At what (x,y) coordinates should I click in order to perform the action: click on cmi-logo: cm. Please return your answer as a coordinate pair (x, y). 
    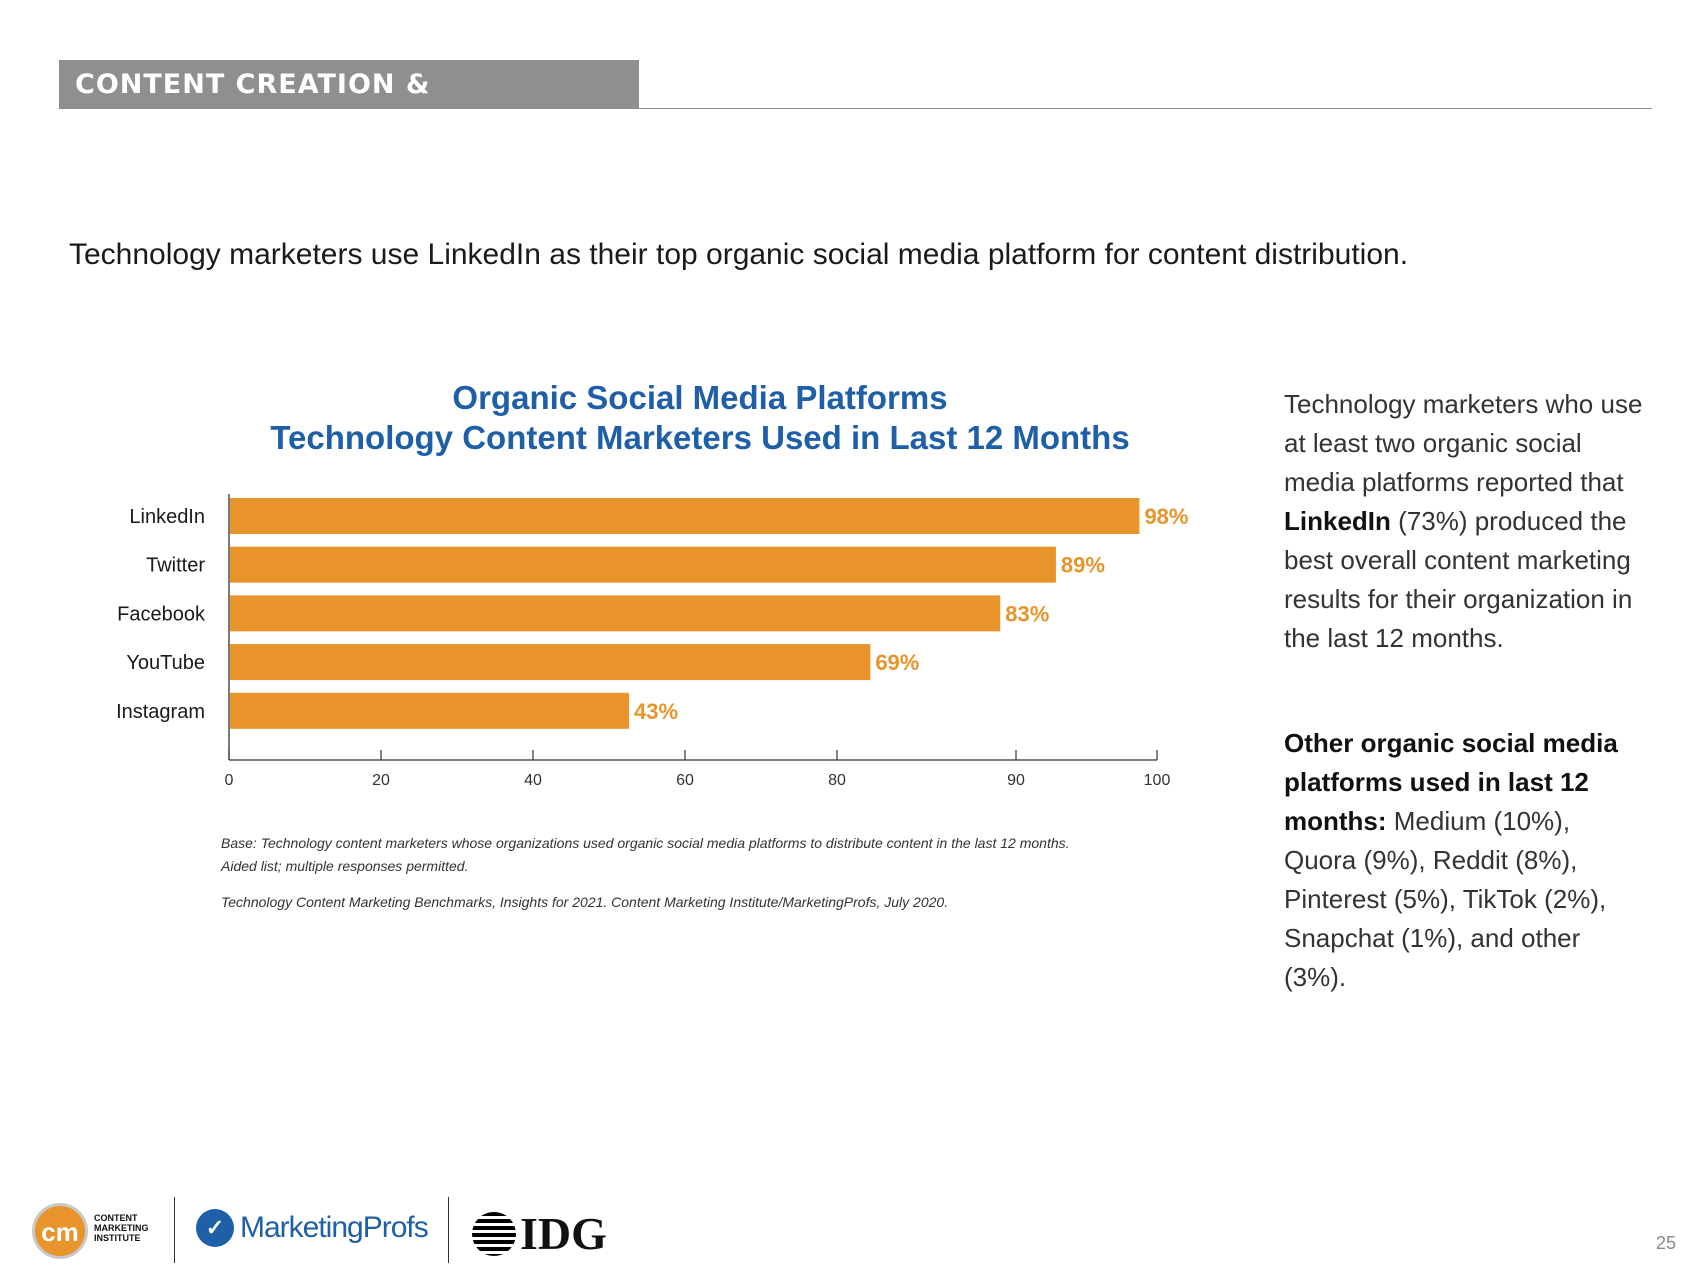
    Looking at the image, I should click on (60, 1231).